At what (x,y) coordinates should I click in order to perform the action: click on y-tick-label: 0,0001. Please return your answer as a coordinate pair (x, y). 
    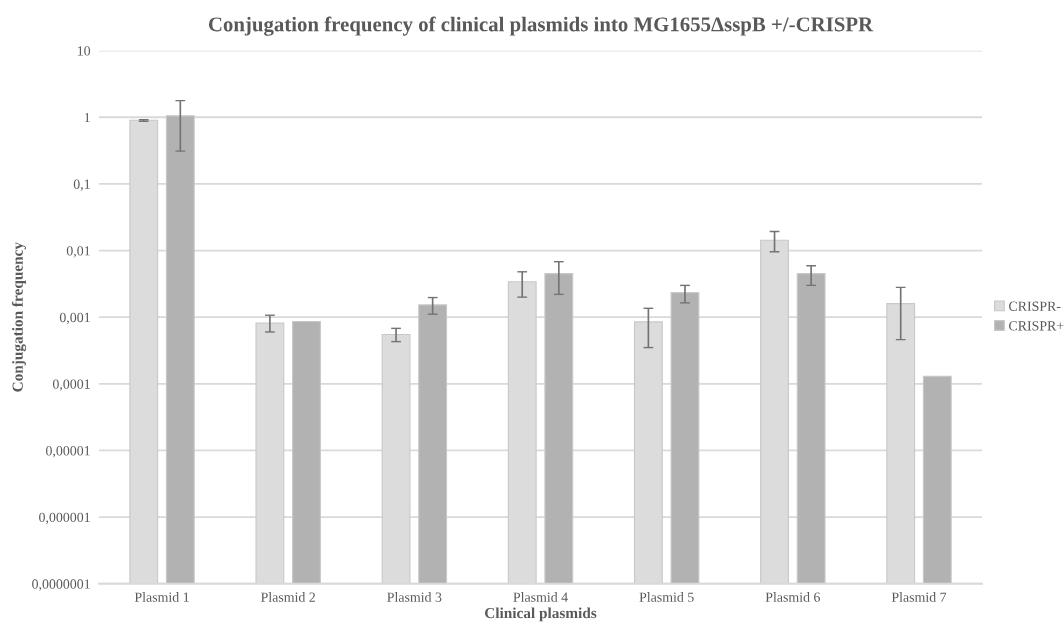
    Looking at the image, I should click on (71, 385).